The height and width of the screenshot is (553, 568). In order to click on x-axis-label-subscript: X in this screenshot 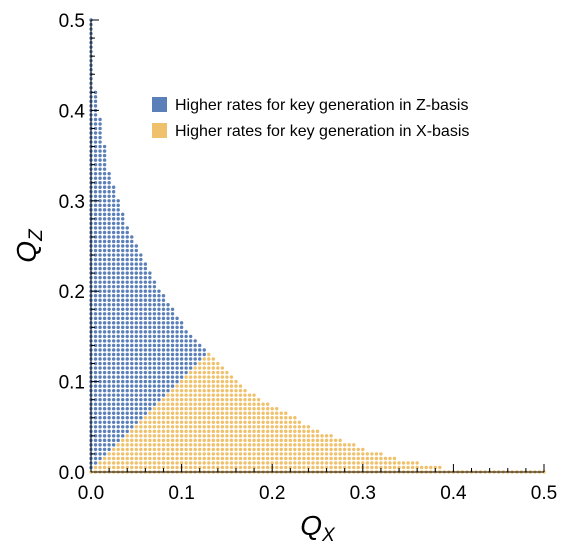, I will do `click(328, 535)`.